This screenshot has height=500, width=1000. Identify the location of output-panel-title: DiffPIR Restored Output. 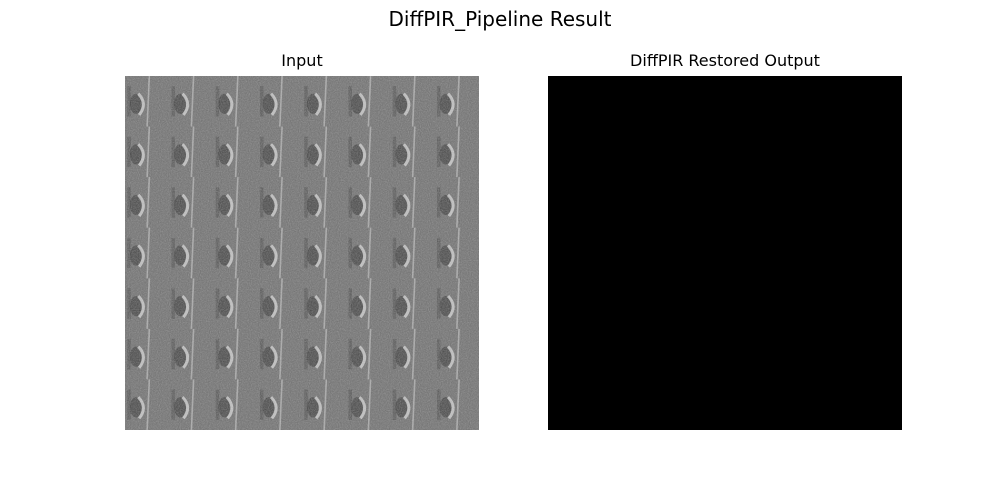
(725, 60).